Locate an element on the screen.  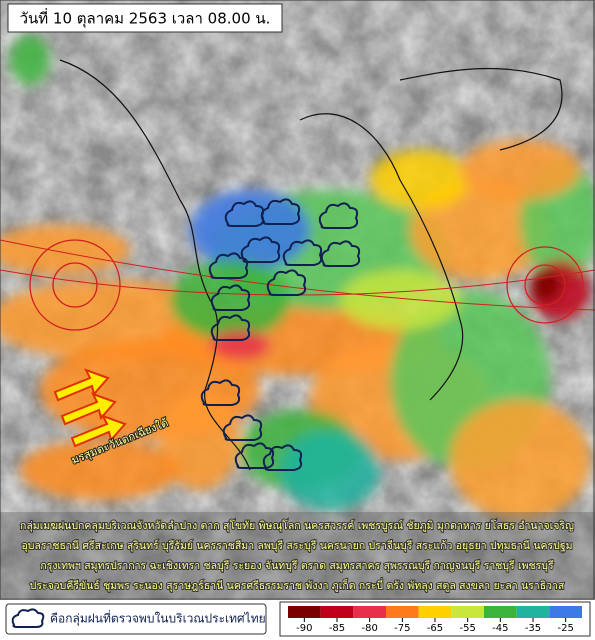
scale-tick-label: -80 is located at coordinates (369, 628).